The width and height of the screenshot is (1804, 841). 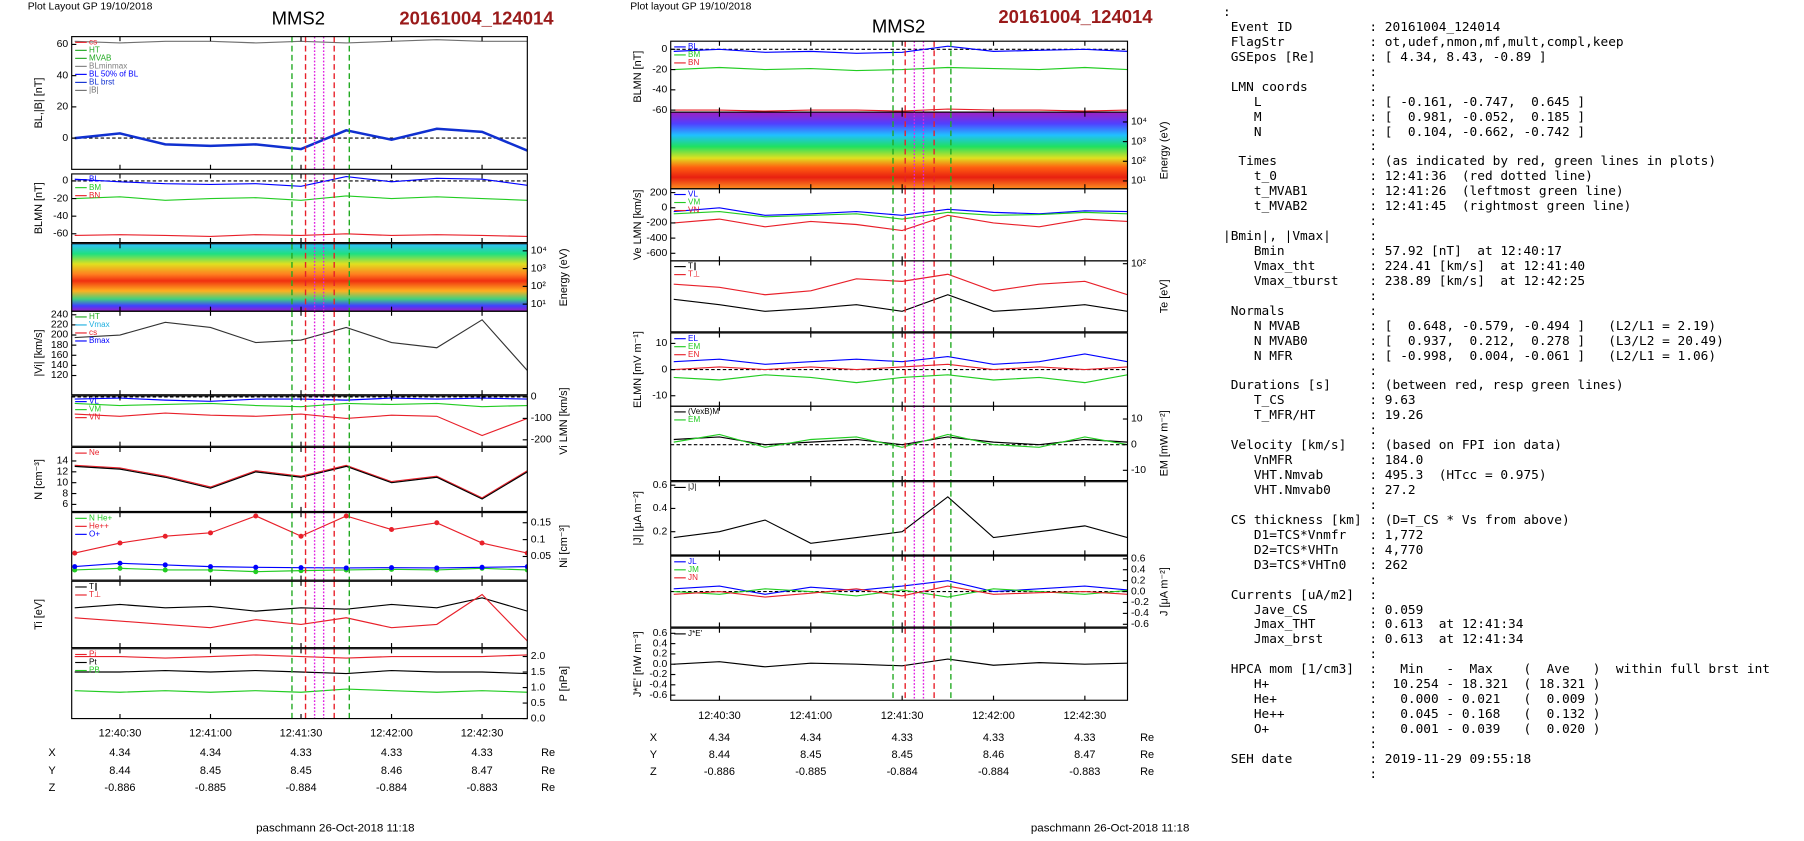 I want to click on ephemeris-value: 8.44, so click(x=119, y=771).